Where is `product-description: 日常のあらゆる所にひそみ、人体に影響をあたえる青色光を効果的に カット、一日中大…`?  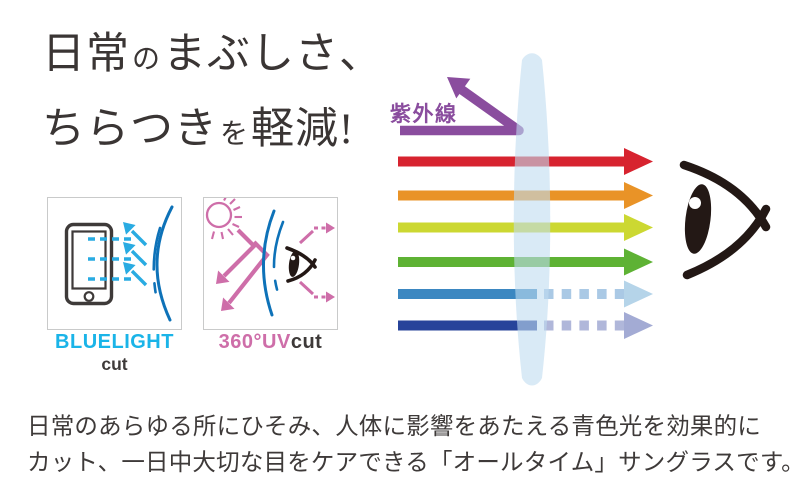
product-description: 日常のあらゆる所にひそみ、人体に影響をあたえる青色光を効果的に カット、一日中大… is located at coordinates (413, 445).